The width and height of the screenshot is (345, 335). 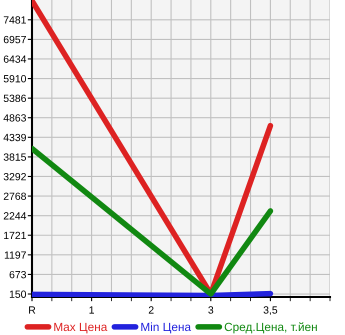 I want to click on y-tick-label: 150, so click(x=18, y=294).